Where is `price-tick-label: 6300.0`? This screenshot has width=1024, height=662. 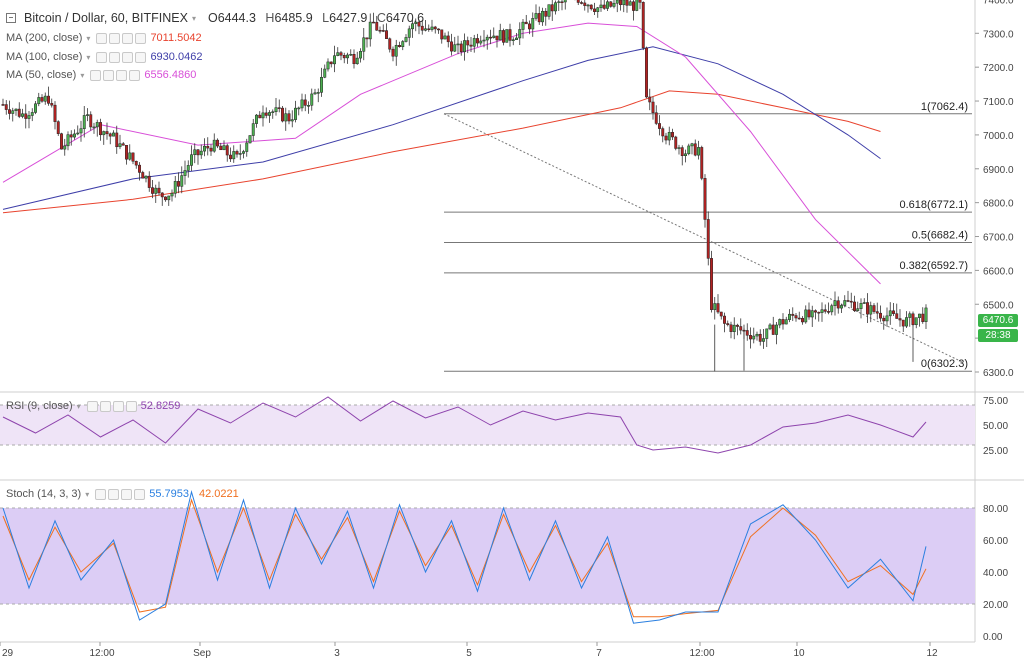 price-tick-label: 6300.0 is located at coordinates (998, 373).